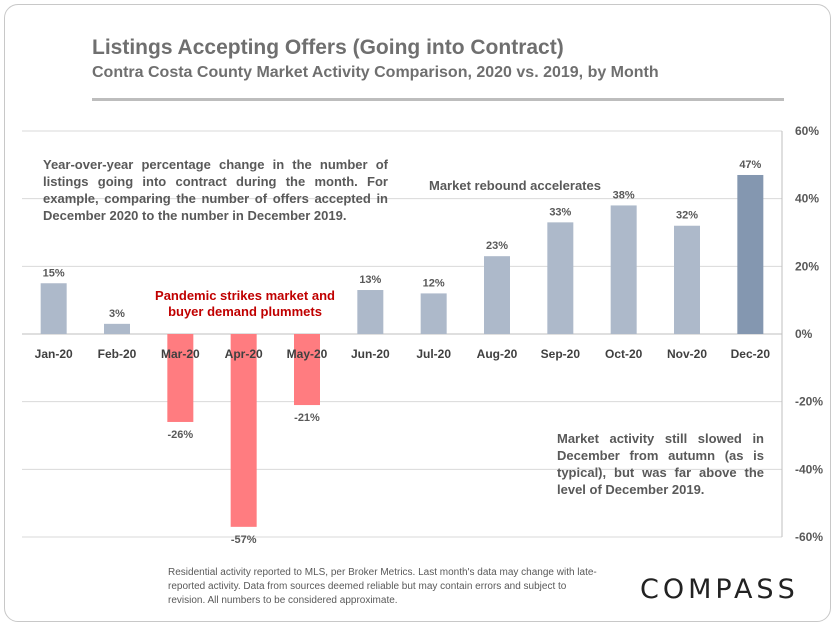 The image size is (837, 628). I want to click on data-label: 3%, so click(117, 314).